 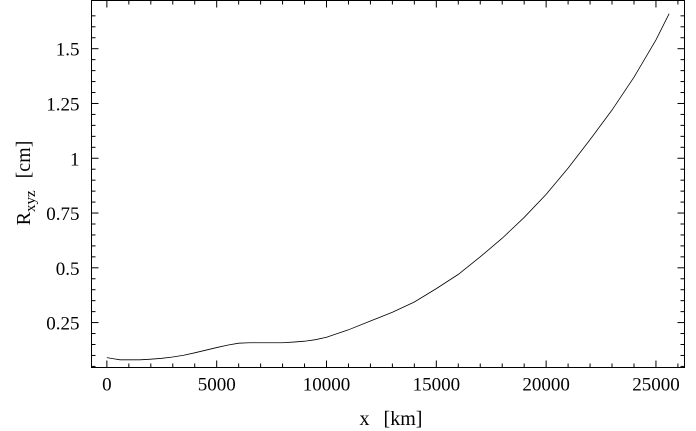 I want to click on y-axis-label: Rxyz [cm], so click(x=26, y=183).